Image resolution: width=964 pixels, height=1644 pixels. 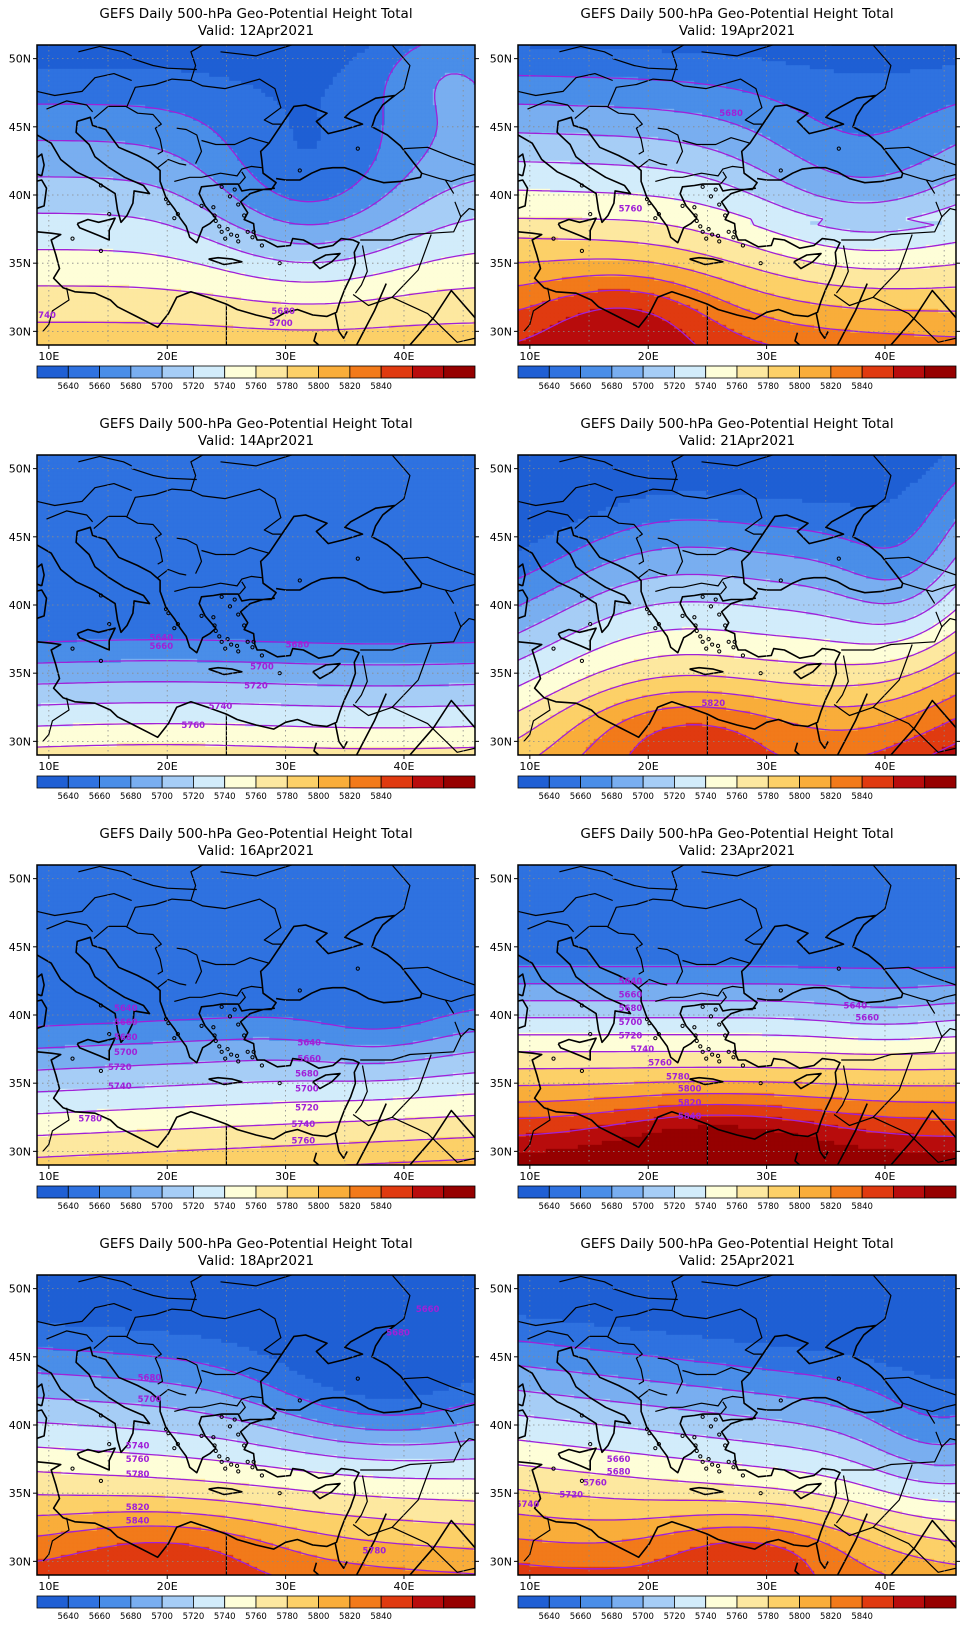 What do you see at coordinates (253, 196) in the screenshot?
I see `height-field: 5740 5680 5700` at bounding box center [253, 196].